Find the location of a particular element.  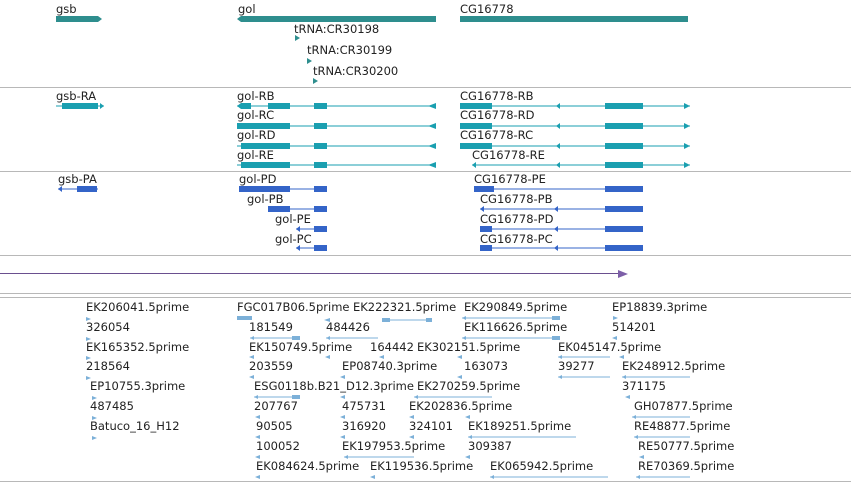

est-label: GH07877.5prime is located at coordinates (683, 406).